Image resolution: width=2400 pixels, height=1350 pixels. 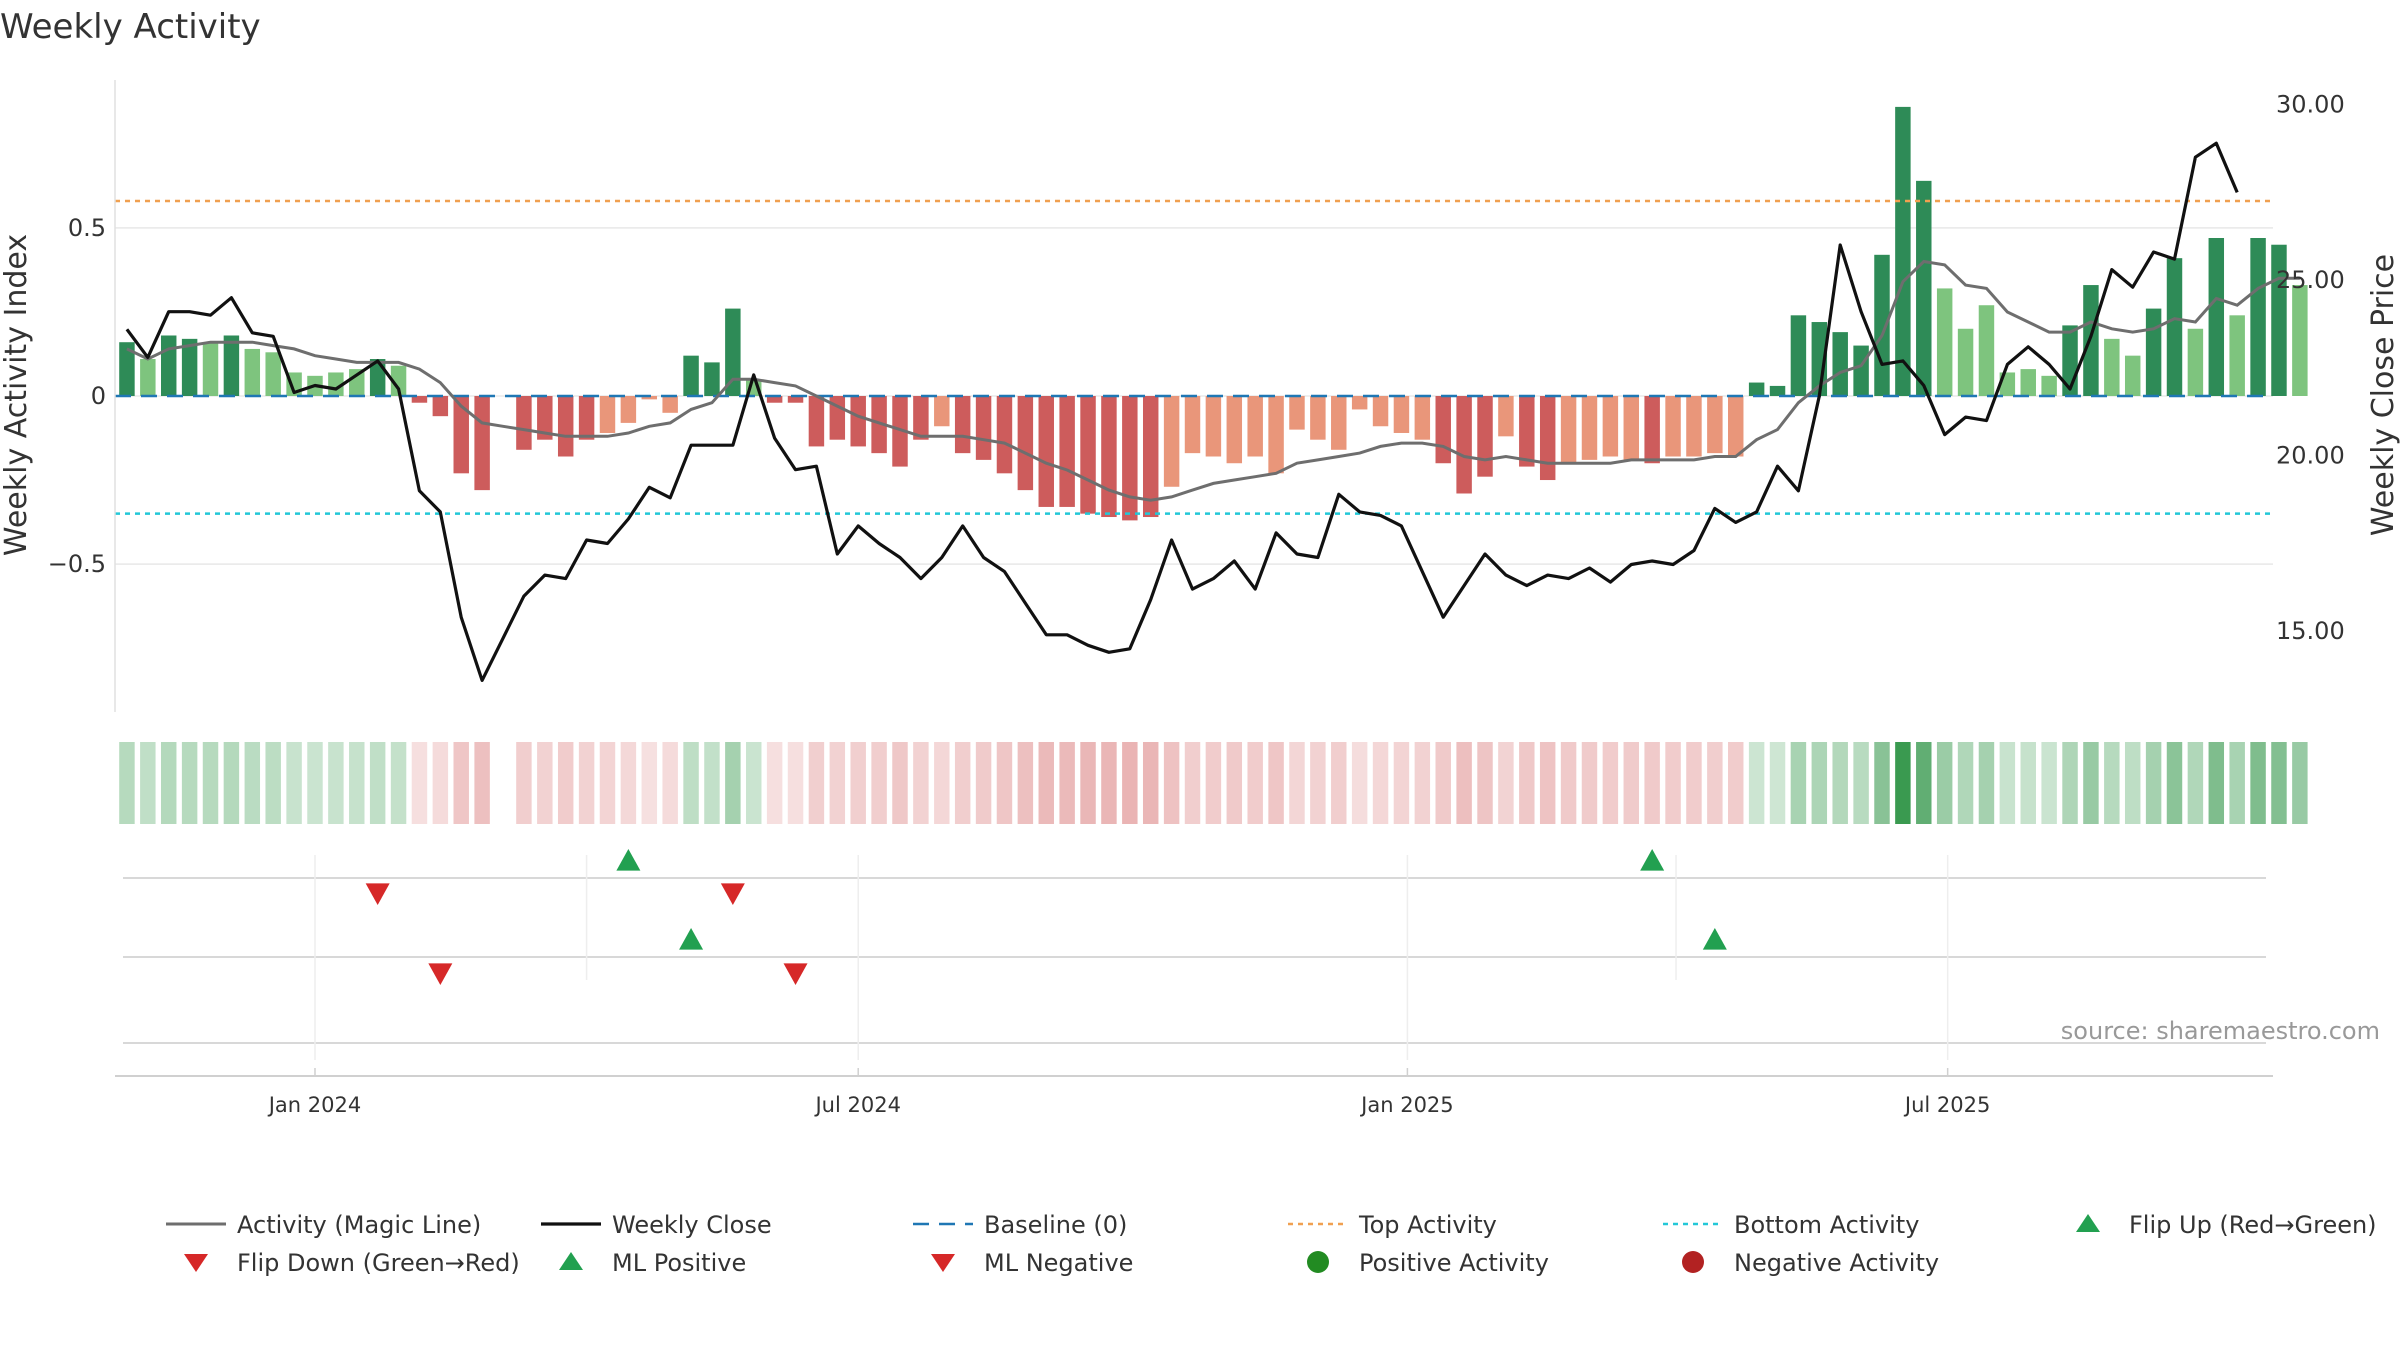 What do you see at coordinates (691, 939) in the screenshot?
I see `ml-positive-marker` at bounding box center [691, 939].